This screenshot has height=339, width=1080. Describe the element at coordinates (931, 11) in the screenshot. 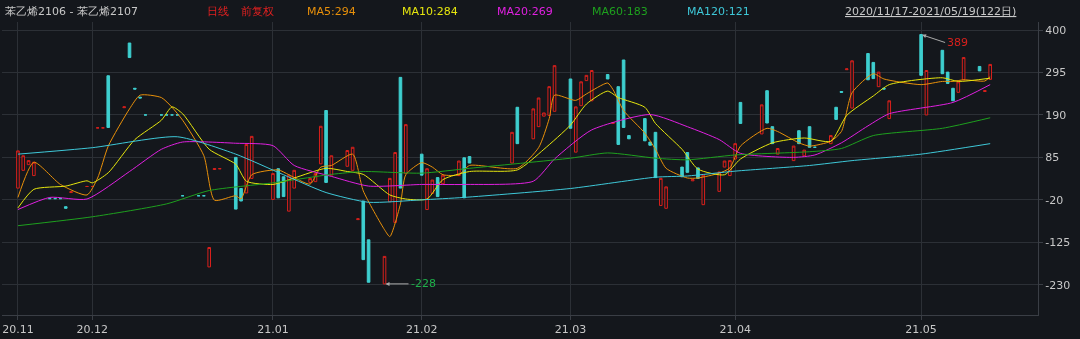

I see `text: 2020/11/17-2021/05/19(122日)` at that location.